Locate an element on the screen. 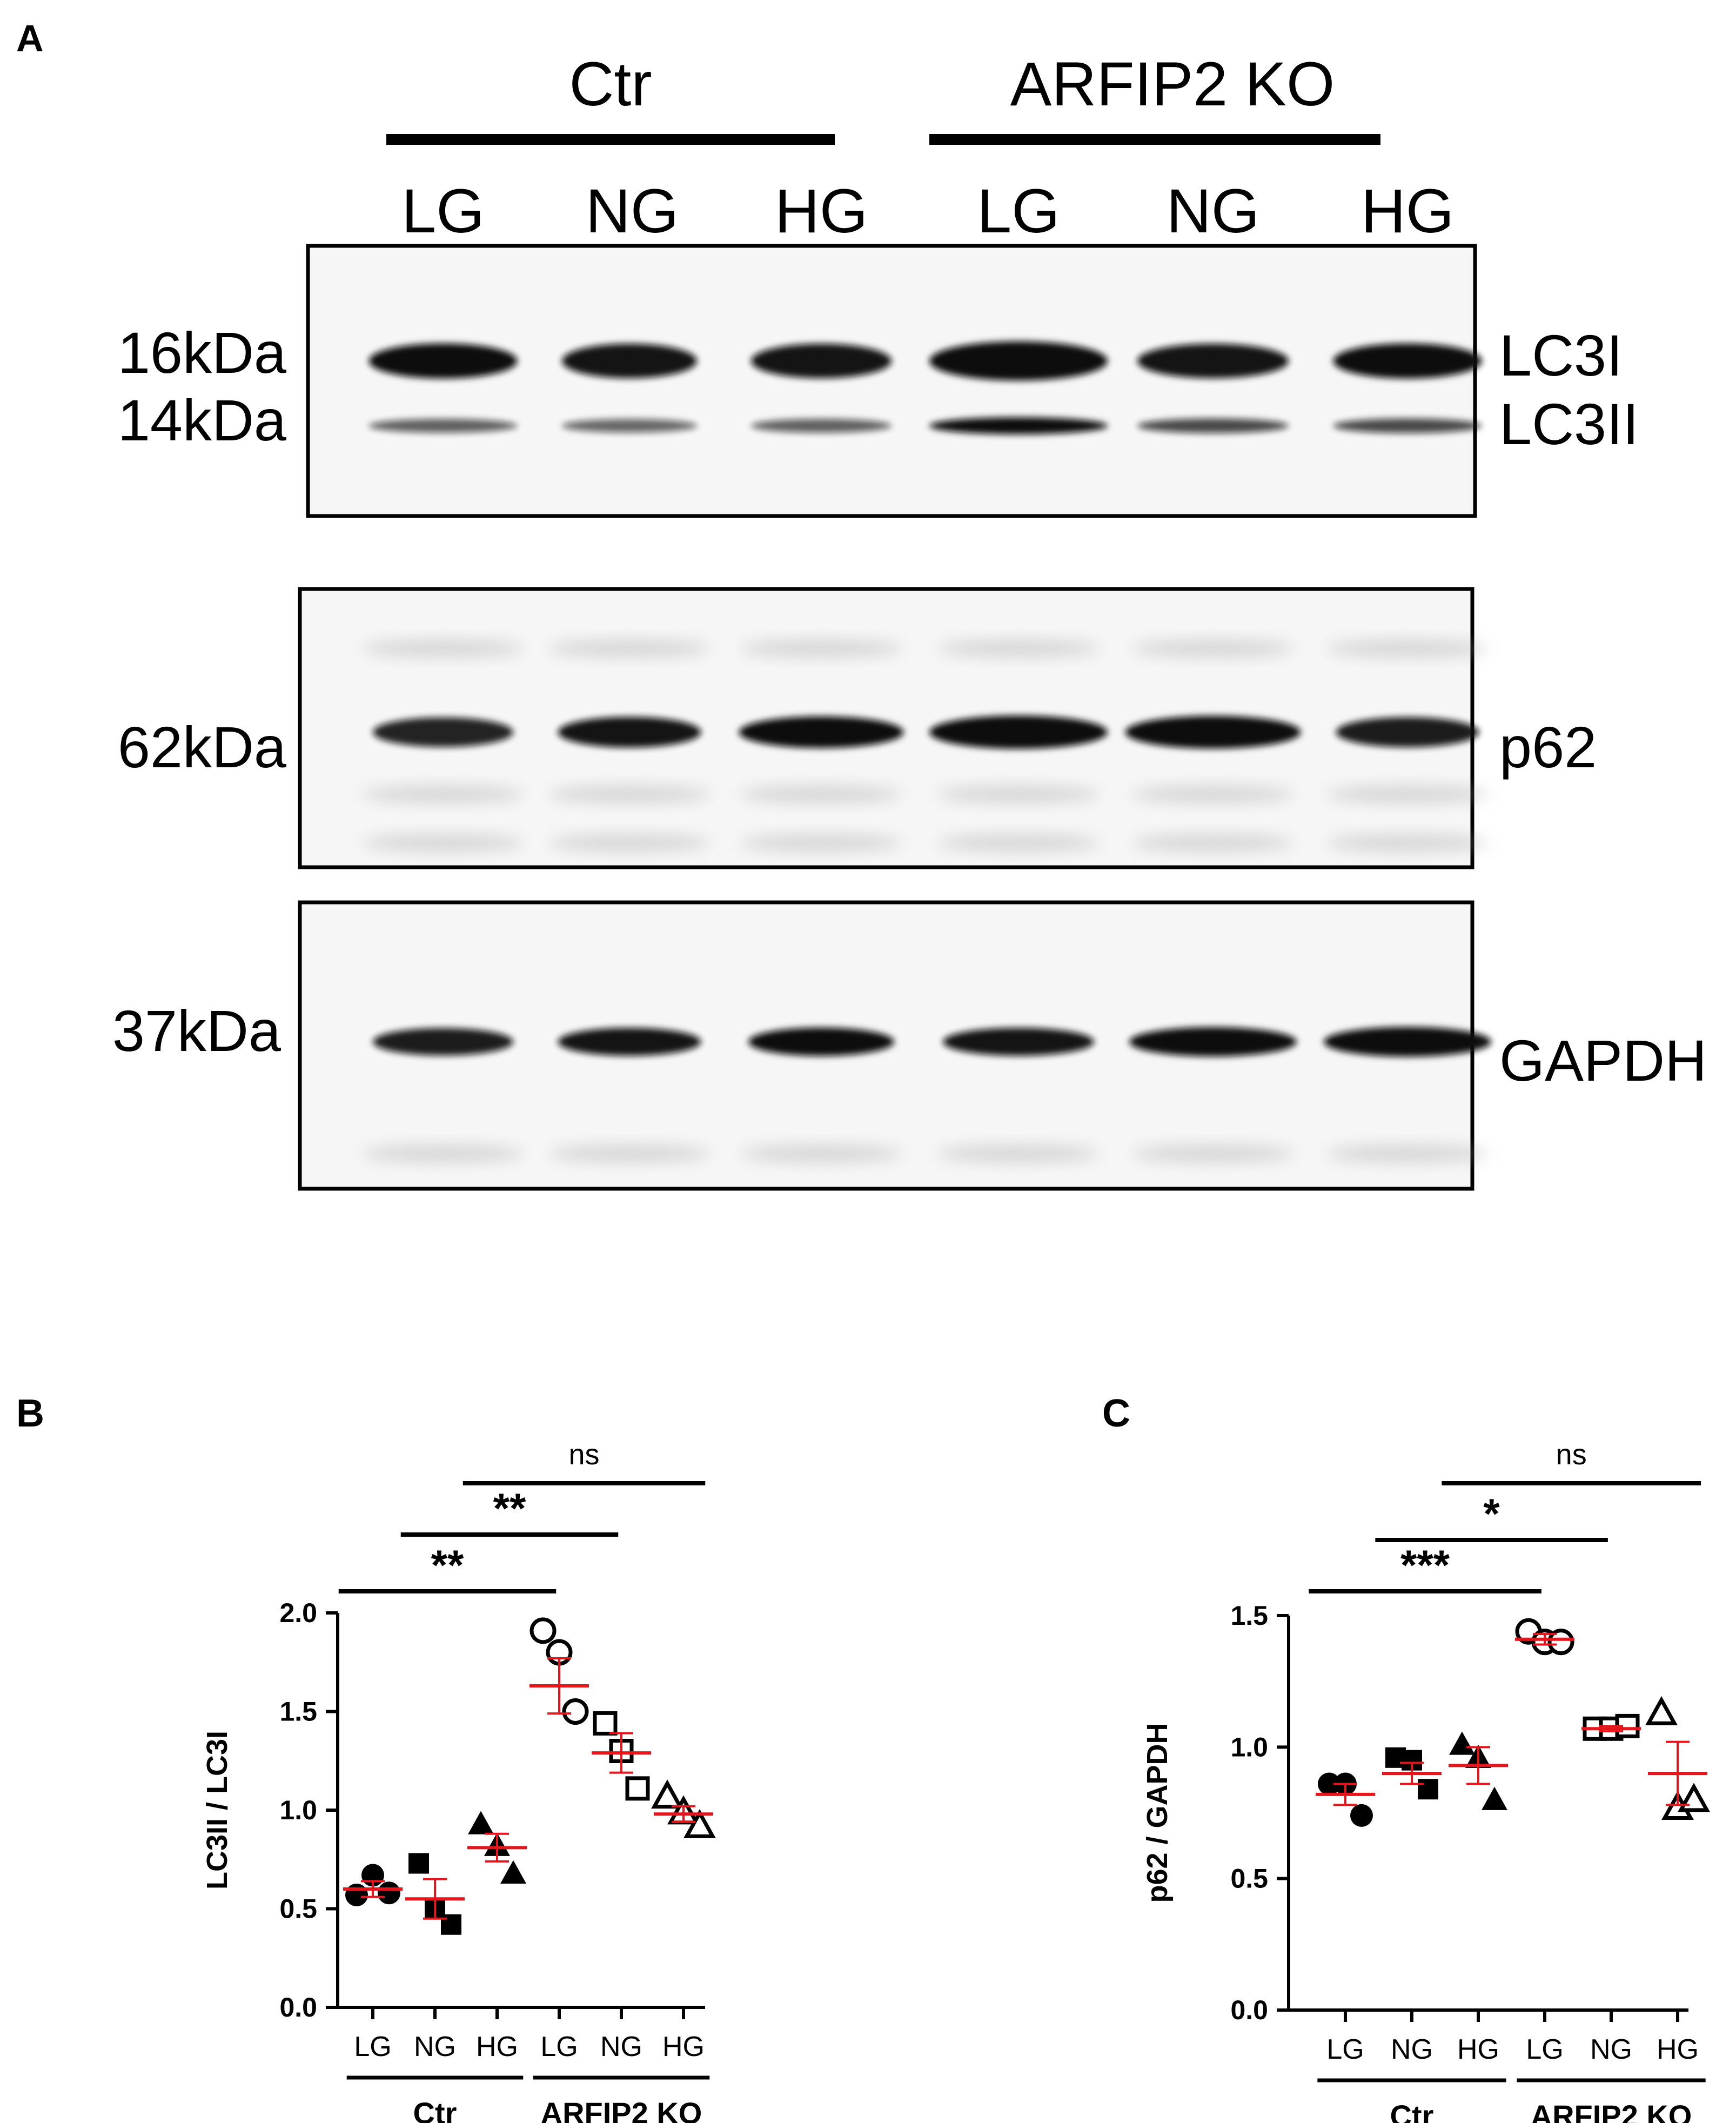 Image resolution: width=1736 pixels, height=2123 pixels. y-axis-label: LC3II / LC3I is located at coordinates (217, 1810).